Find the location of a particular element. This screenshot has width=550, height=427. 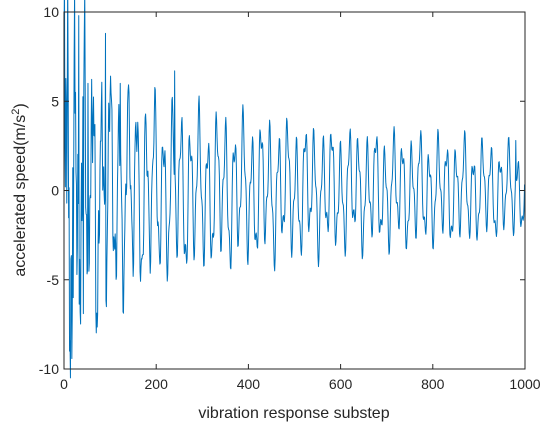

x-tick-label: 600 is located at coordinates (341, 384).